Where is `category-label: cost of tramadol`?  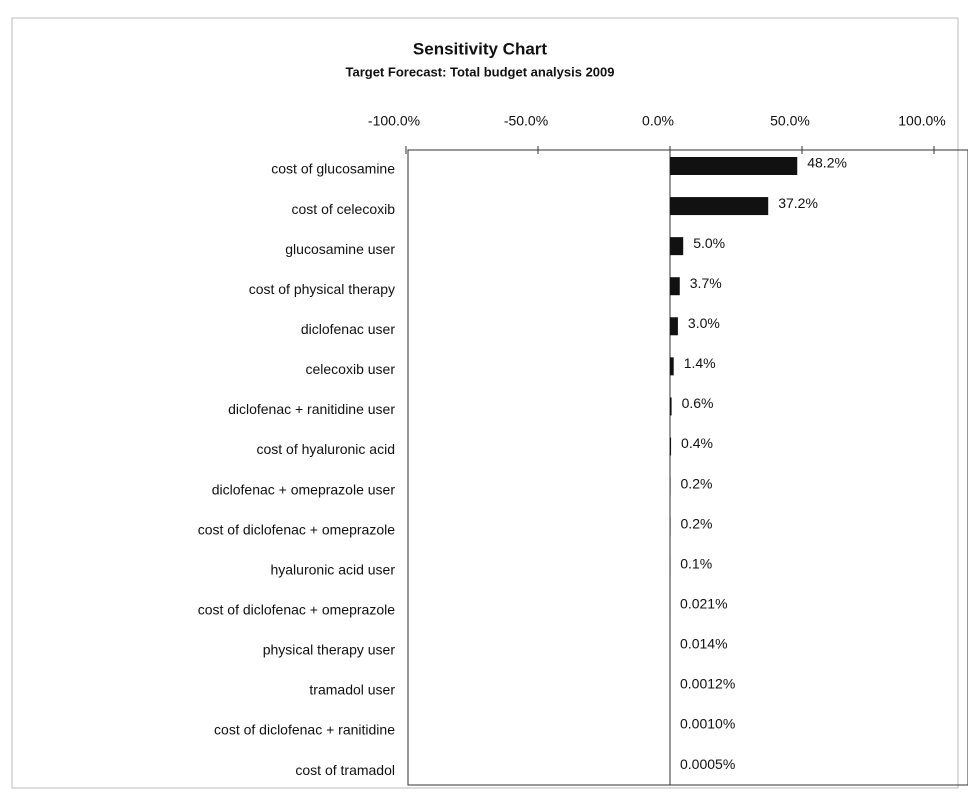 category-label: cost of tramadol is located at coordinates (345, 770).